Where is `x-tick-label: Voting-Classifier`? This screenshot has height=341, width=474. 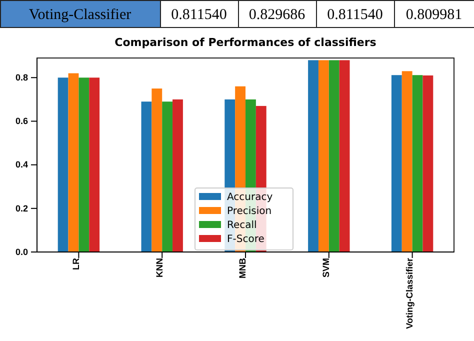
x-tick-label: Voting-Classifier is located at coordinates (409, 293).